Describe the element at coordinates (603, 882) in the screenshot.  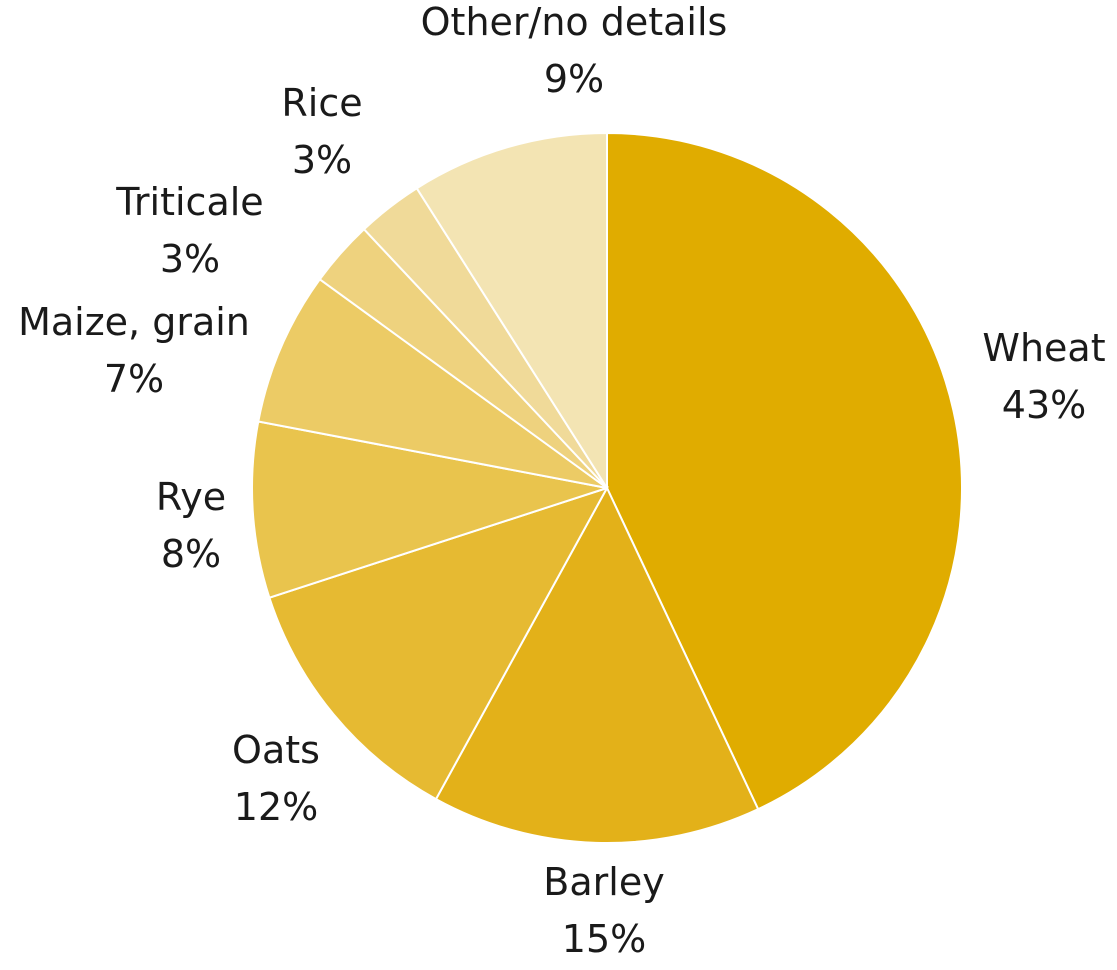
I see `slice-category-label: Barley` at that location.